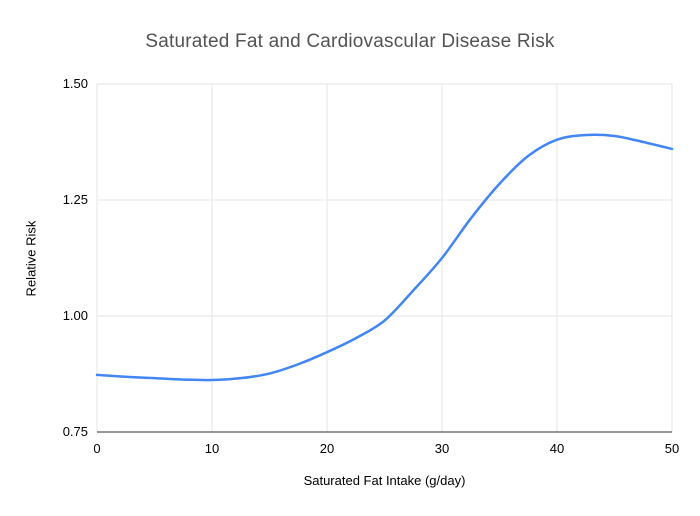 Image resolution: width=700 pixels, height=516 pixels. Describe the element at coordinates (75, 199) in the screenshot. I see `y-tick-label: 1.25` at that location.